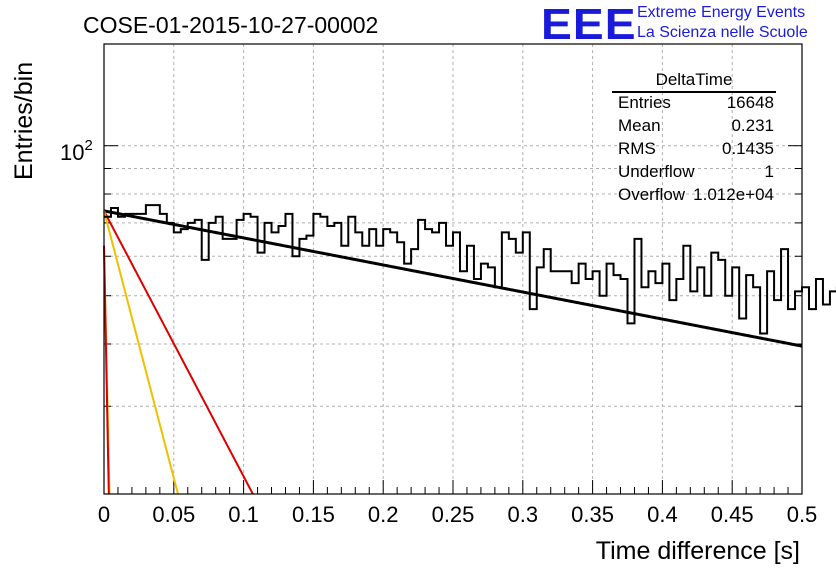 This screenshot has height=572, width=836. I want to click on logo-caption-line1: Extreme Energy Events, so click(721, 12).